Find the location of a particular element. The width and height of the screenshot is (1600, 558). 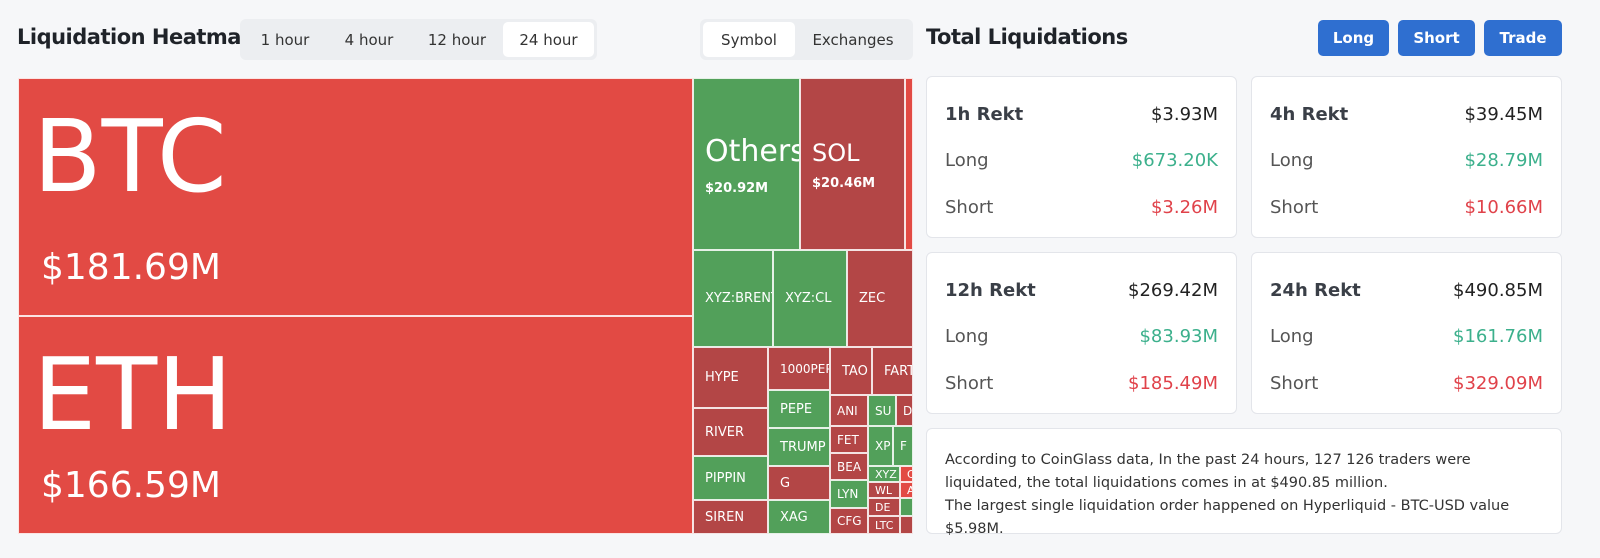

tile: XYZ:CL is located at coordinates (810, 298).